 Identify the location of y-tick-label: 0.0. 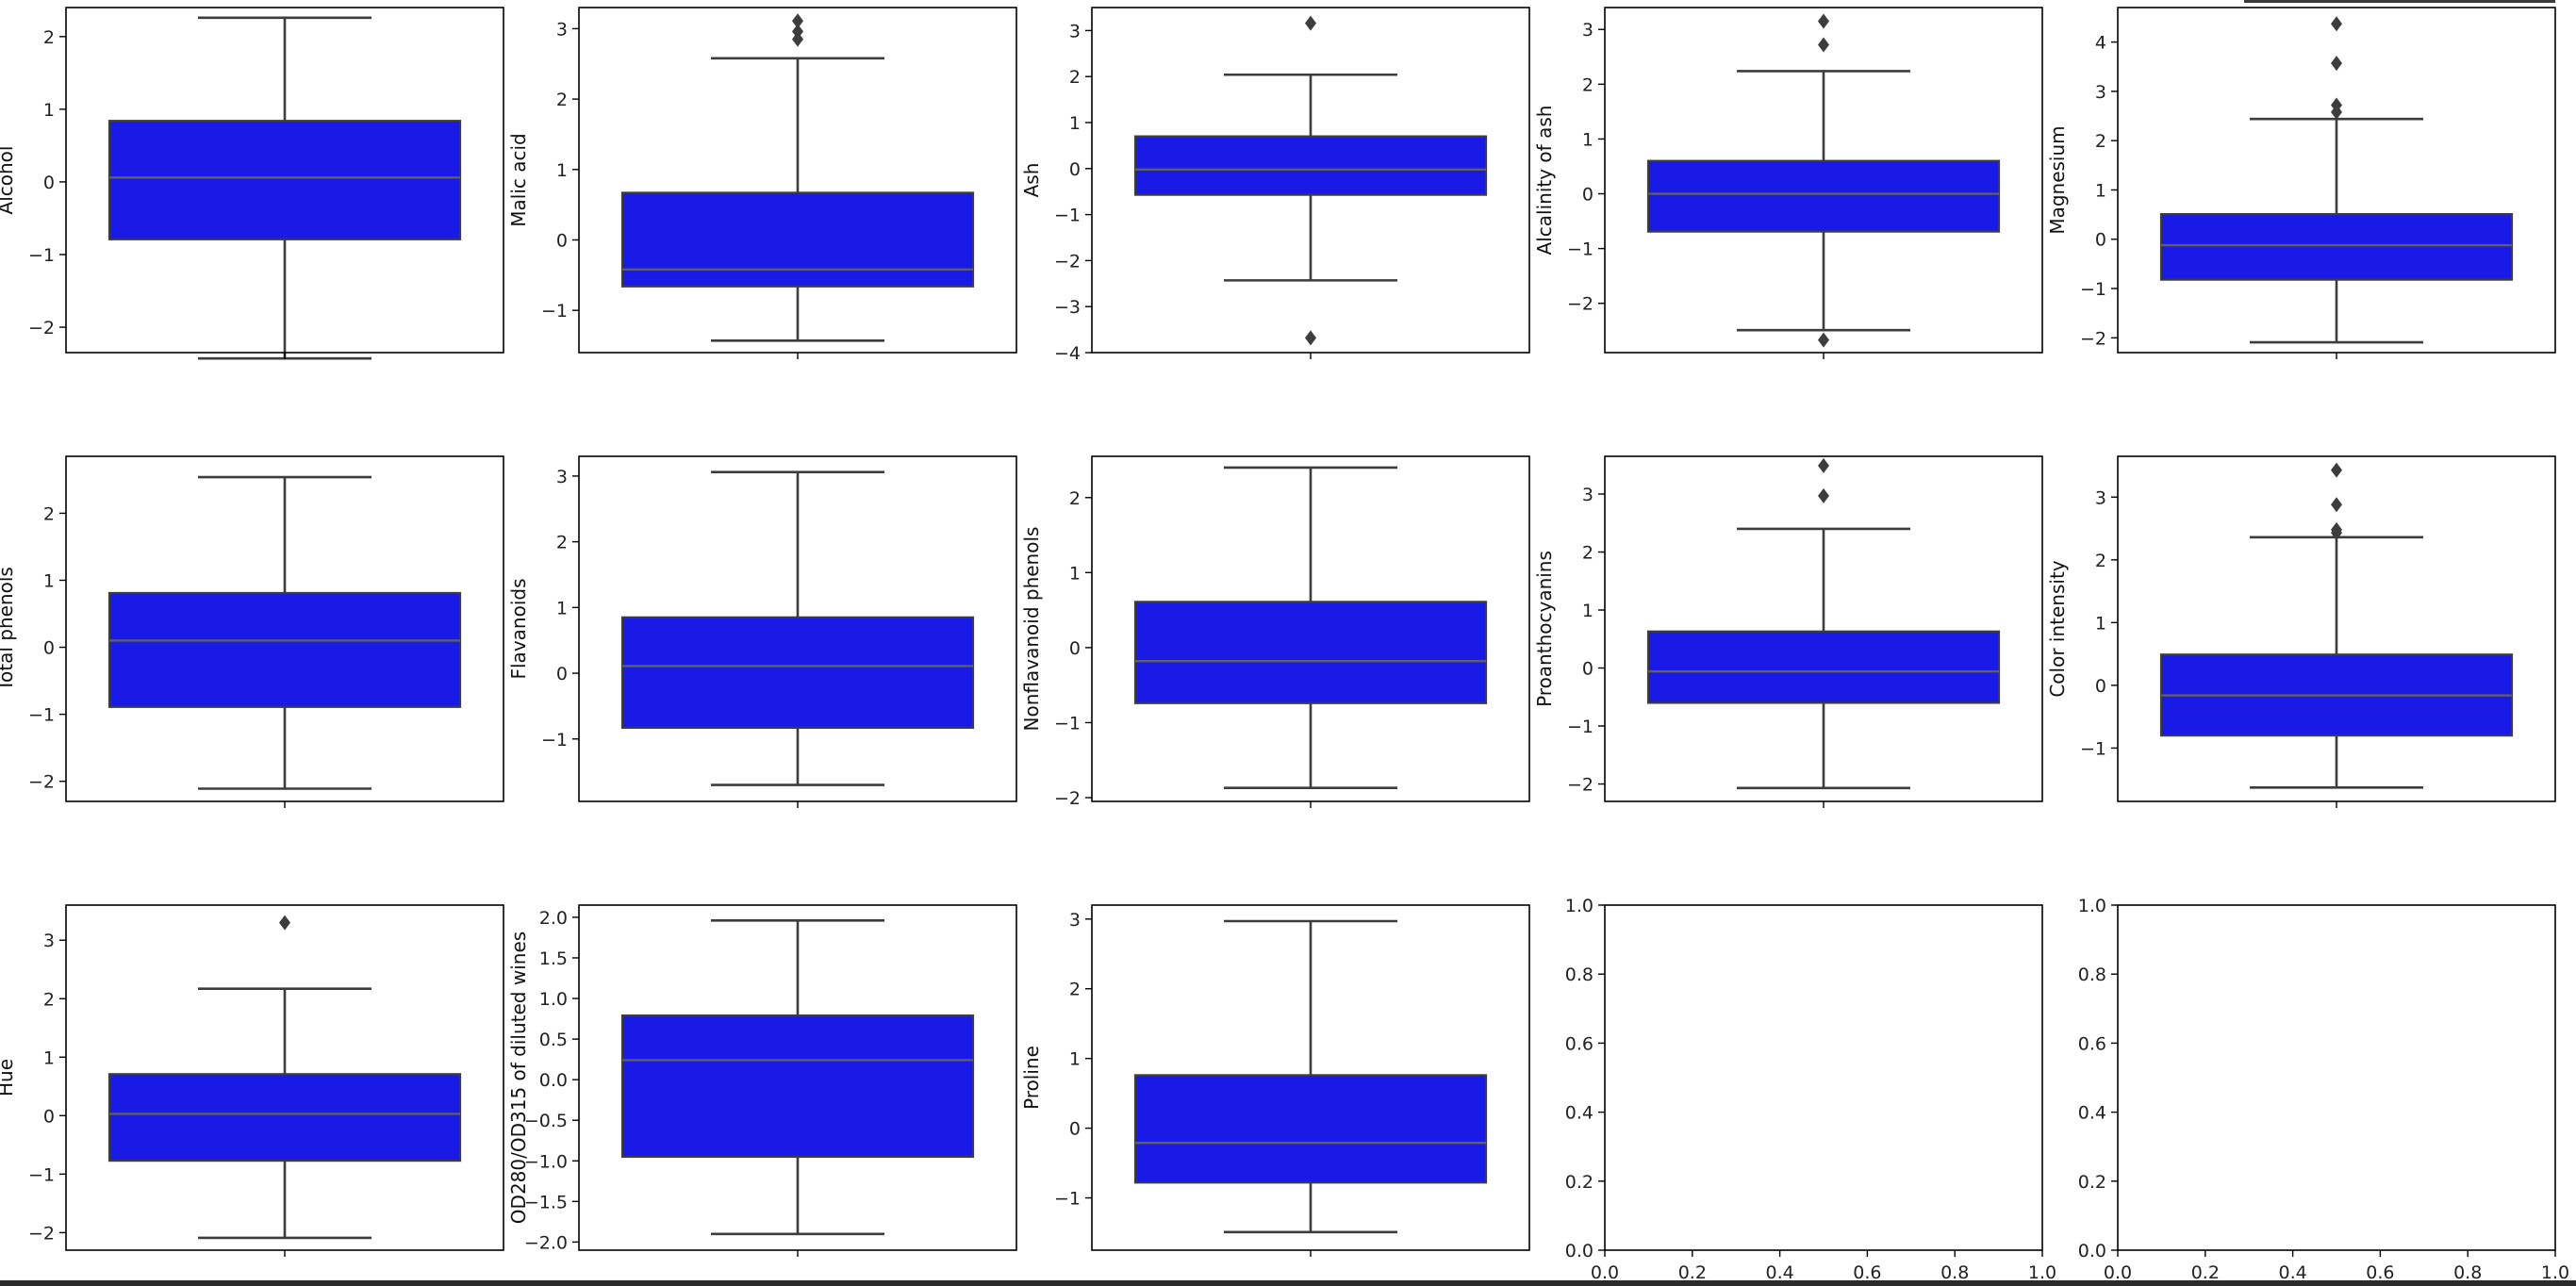
(2092, 1251).